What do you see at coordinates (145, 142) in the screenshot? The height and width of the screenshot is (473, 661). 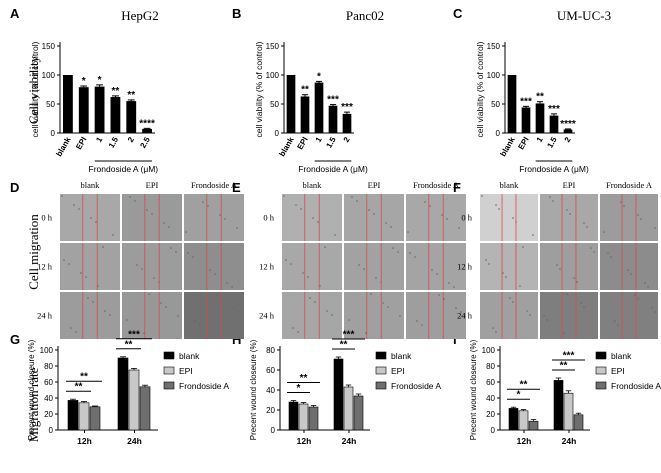 I see `x-tick-label-2.5: 2.5` at bounding box center [145, 142].